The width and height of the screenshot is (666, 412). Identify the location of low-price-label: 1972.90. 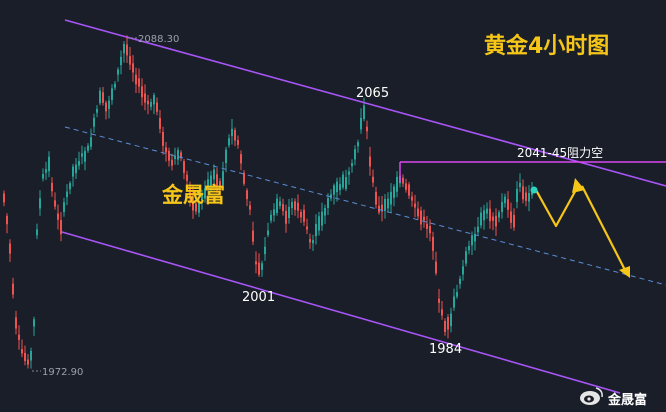
(62, 372).